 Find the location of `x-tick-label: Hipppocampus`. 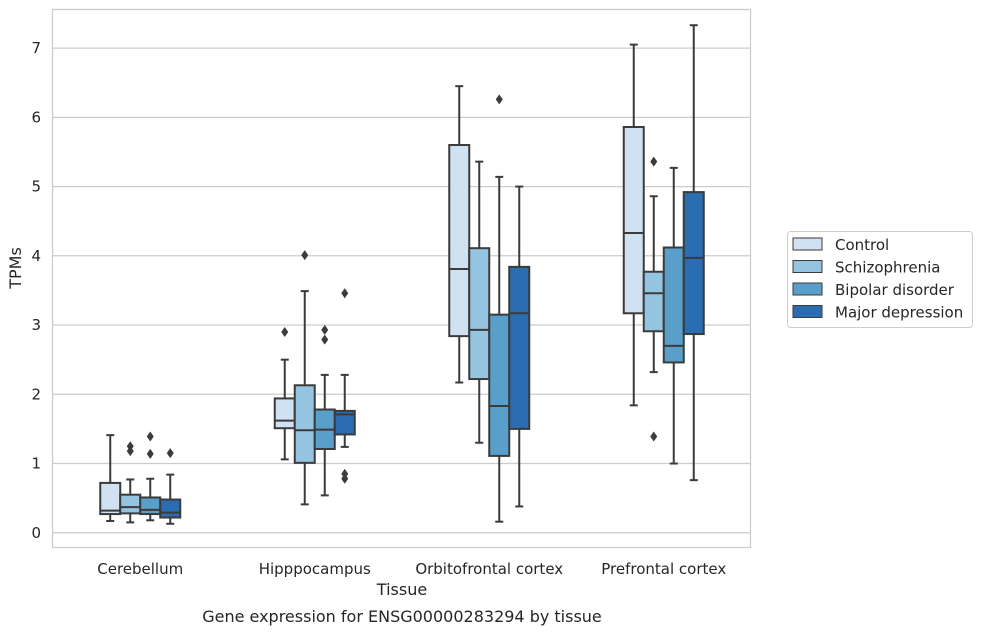

x-tick-label: Hipppocampus is located at coordinates (315, 569).